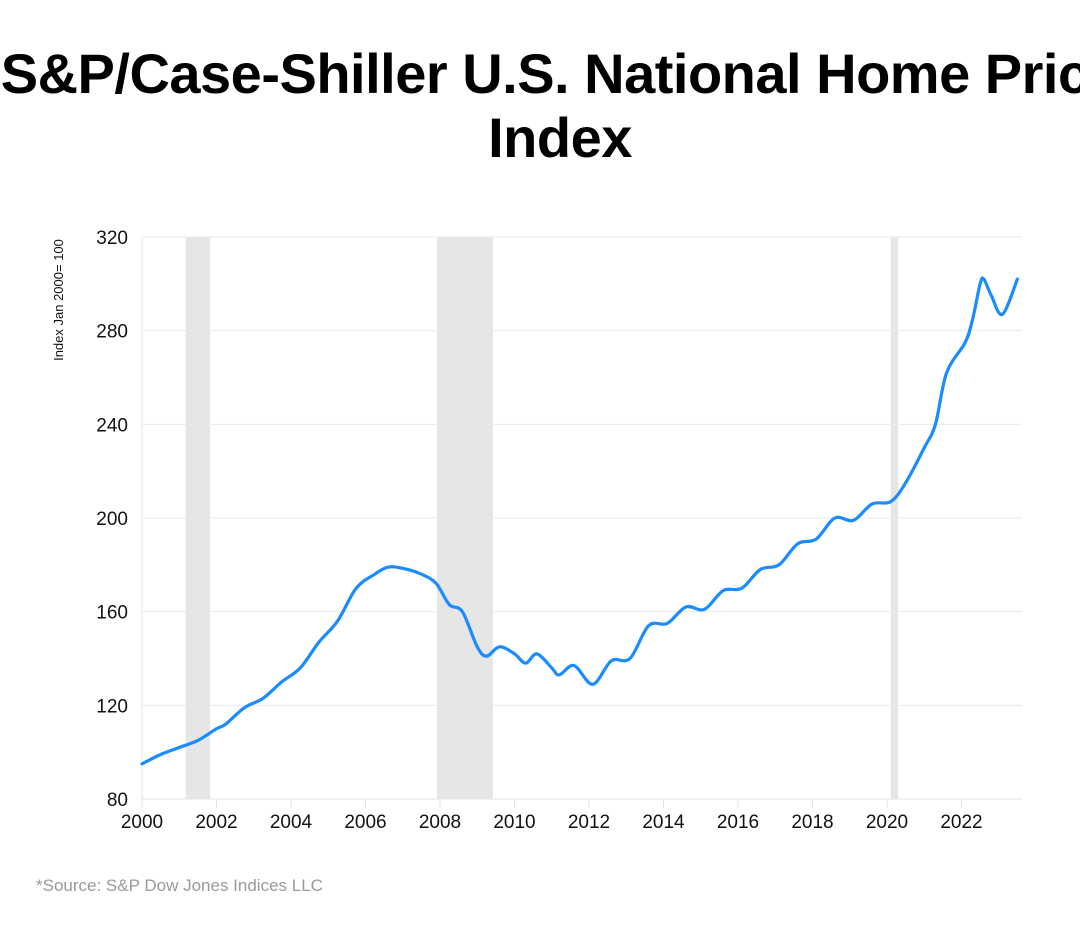  What do you see at coordinates (663, 822) in the screenshot?
I see `x-tick-label: 2014` at bounding box center [663, 822].